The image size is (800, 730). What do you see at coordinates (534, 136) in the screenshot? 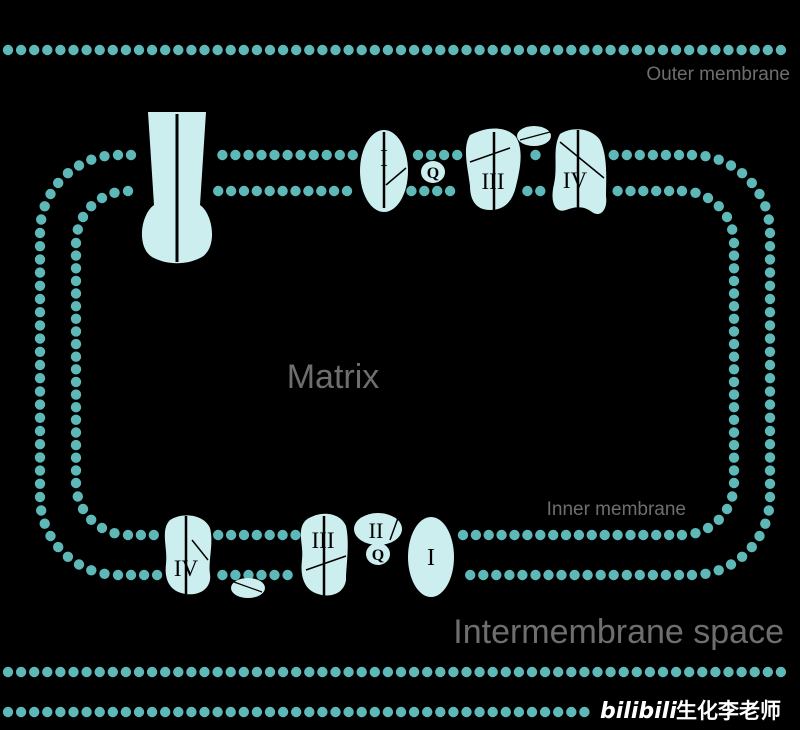
I see `top-cytochrome-c` at bounding box center [534, 136].